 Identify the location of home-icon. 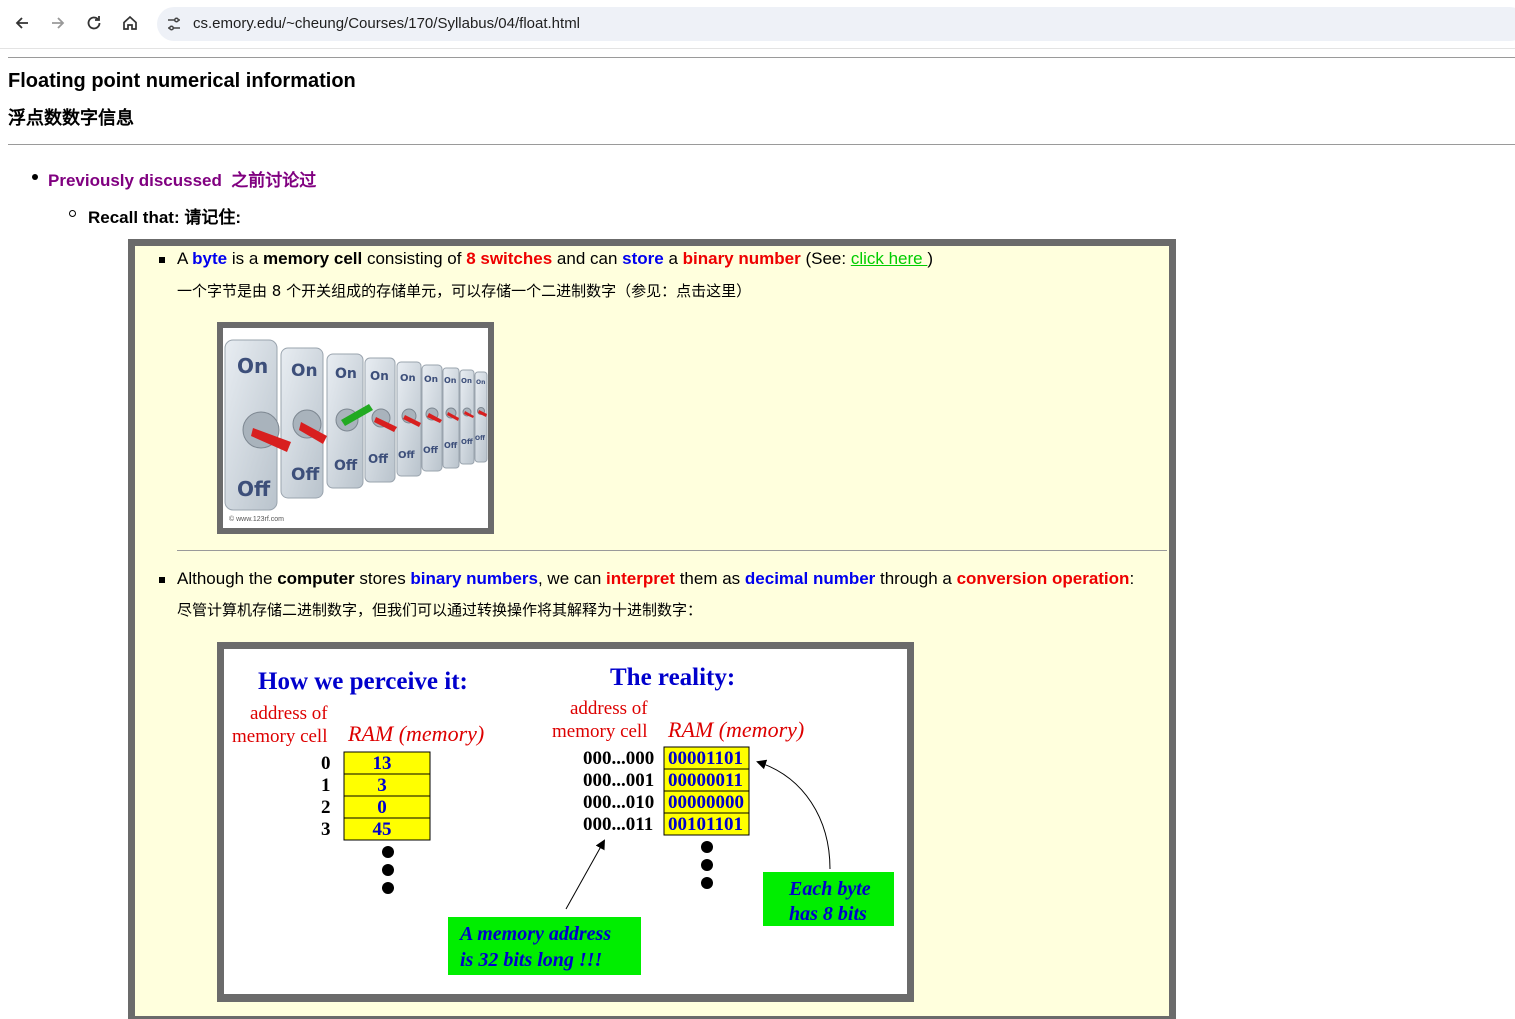
(130, 22).